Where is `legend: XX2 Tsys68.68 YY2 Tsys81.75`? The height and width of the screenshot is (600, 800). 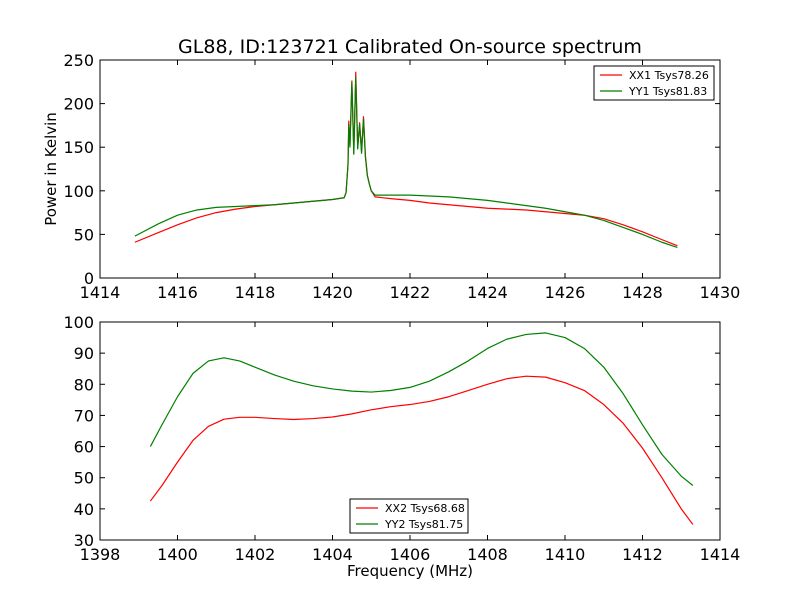 legend: XX2 Tsys68.68 YY2 Tsys81.75 is located at coordinates (409, 516).